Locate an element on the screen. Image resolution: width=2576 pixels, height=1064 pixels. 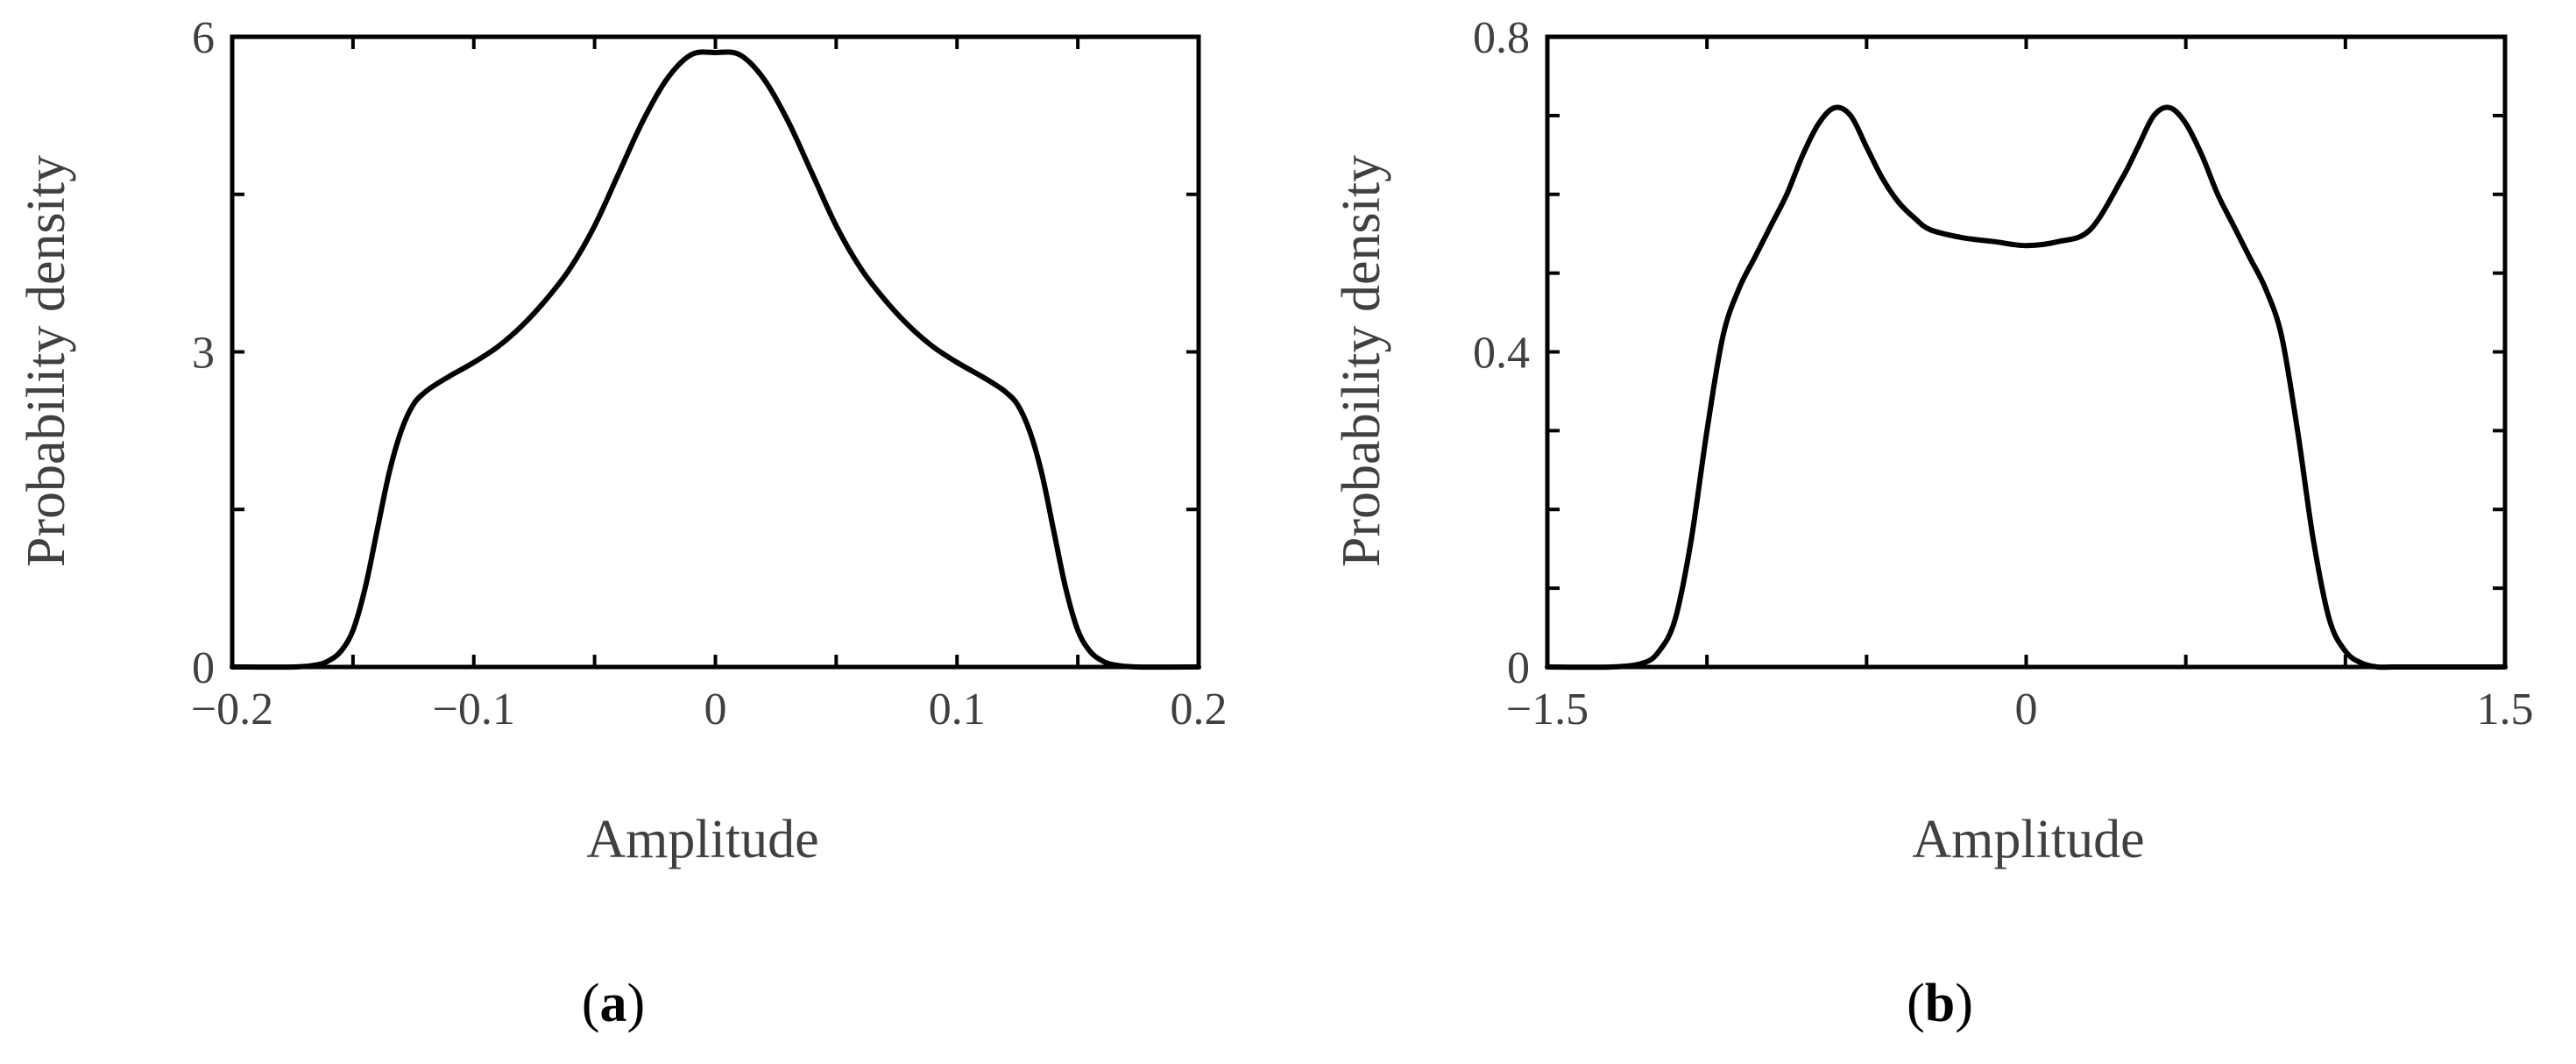
x-tick-label: −0.2 is located at coordinates (232, 709).